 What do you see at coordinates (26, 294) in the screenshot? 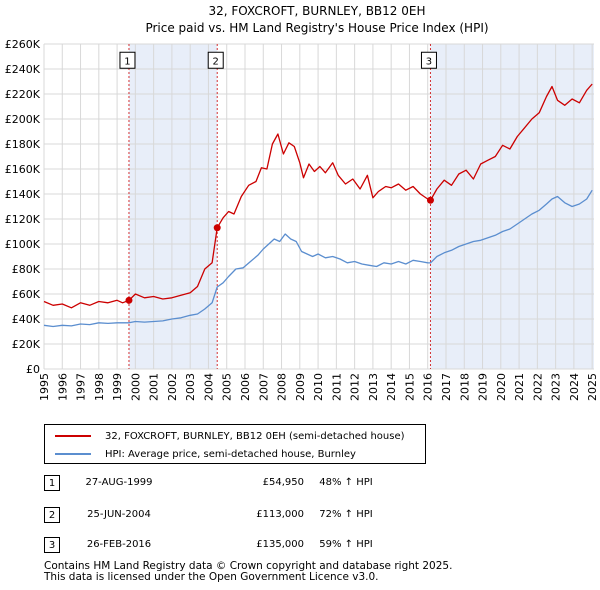
I see `y-tick-label: £60K` at bounding box center [26, 294].